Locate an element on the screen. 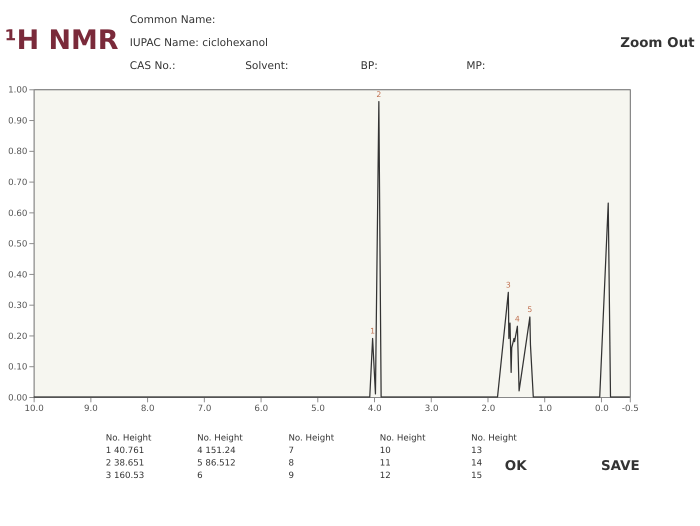 The image size is (700, 526). x-tick-label: 0.0 is located at coordinates (602, 409).